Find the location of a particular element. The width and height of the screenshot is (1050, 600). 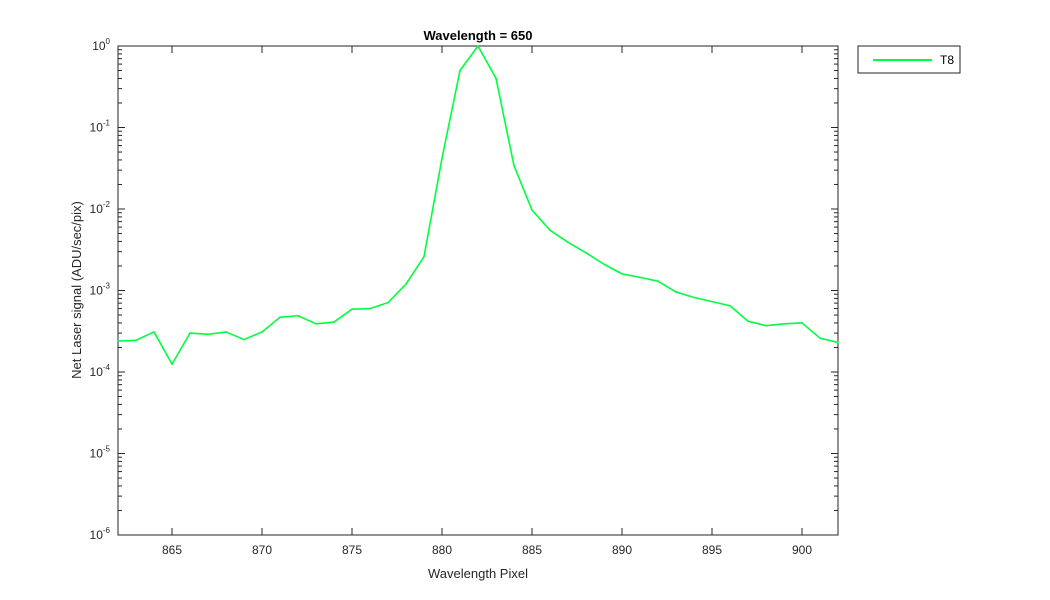

y-tick-label: 10⁻⁶ is located at coordinates (100, 534).